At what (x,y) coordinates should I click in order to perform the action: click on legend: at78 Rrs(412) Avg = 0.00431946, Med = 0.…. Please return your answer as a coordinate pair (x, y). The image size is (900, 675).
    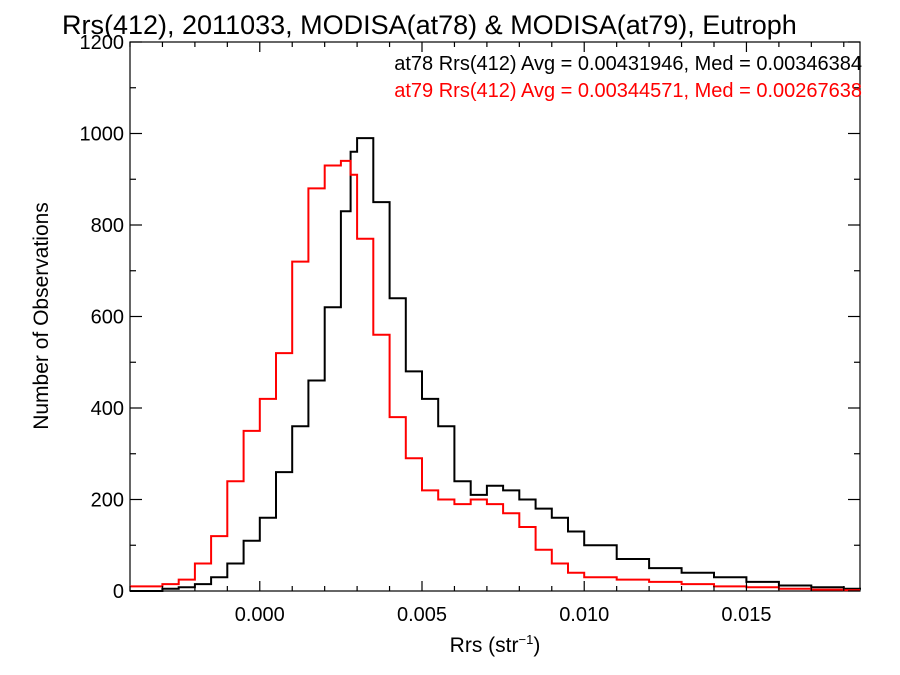
    Looking at the image, I should click on (628, 77).